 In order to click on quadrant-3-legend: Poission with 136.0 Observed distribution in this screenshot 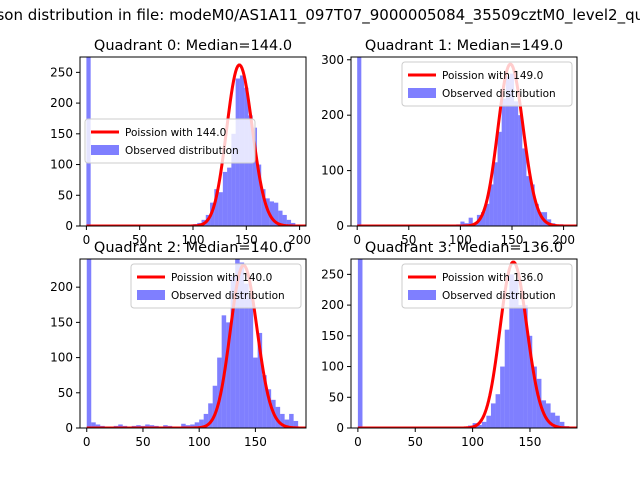, I will do `click(487, 286)`.